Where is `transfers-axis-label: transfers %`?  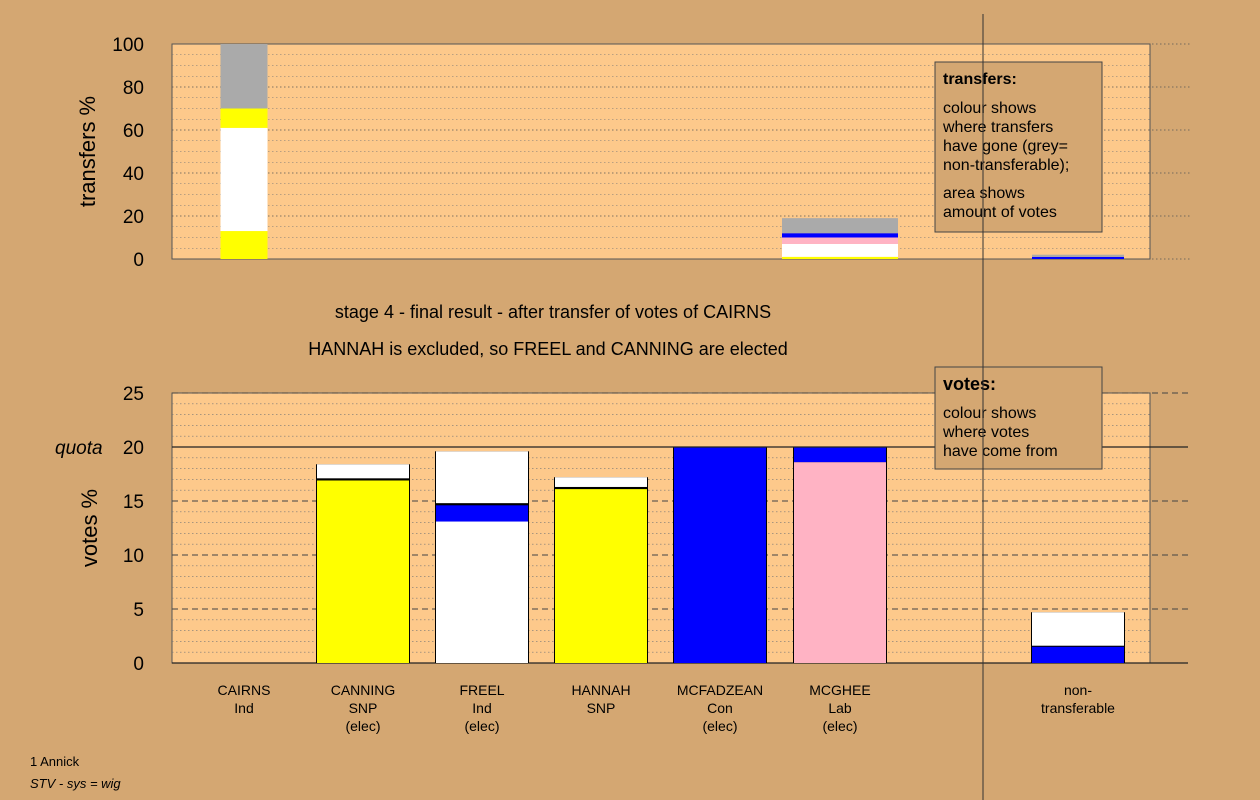 transfers-axis-label: transfers % is located at coordinates (87, 151).